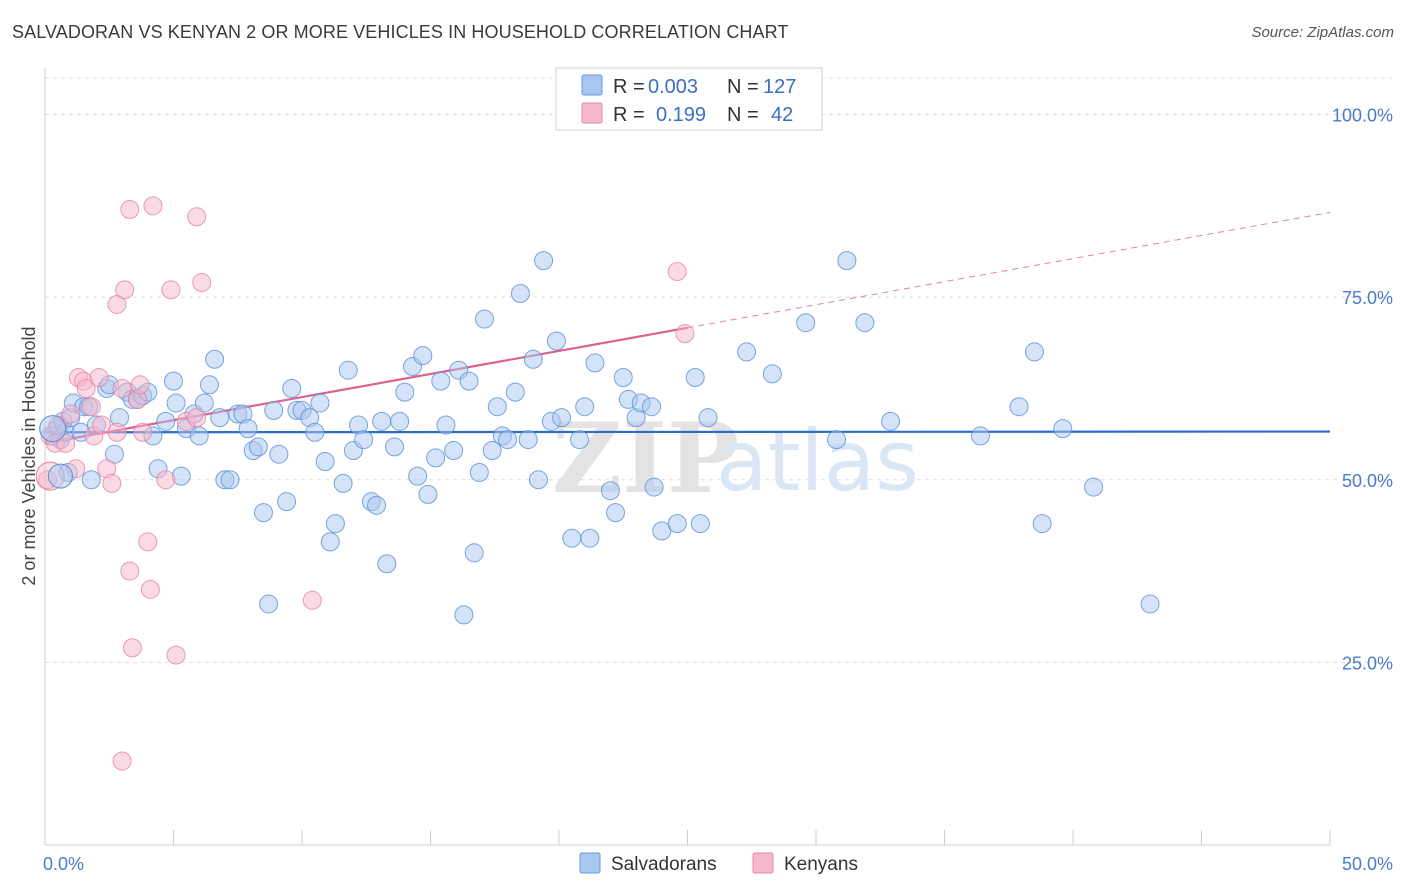  I want to click on bottom-legend-swatch-salvadorans, so click(590, 863).